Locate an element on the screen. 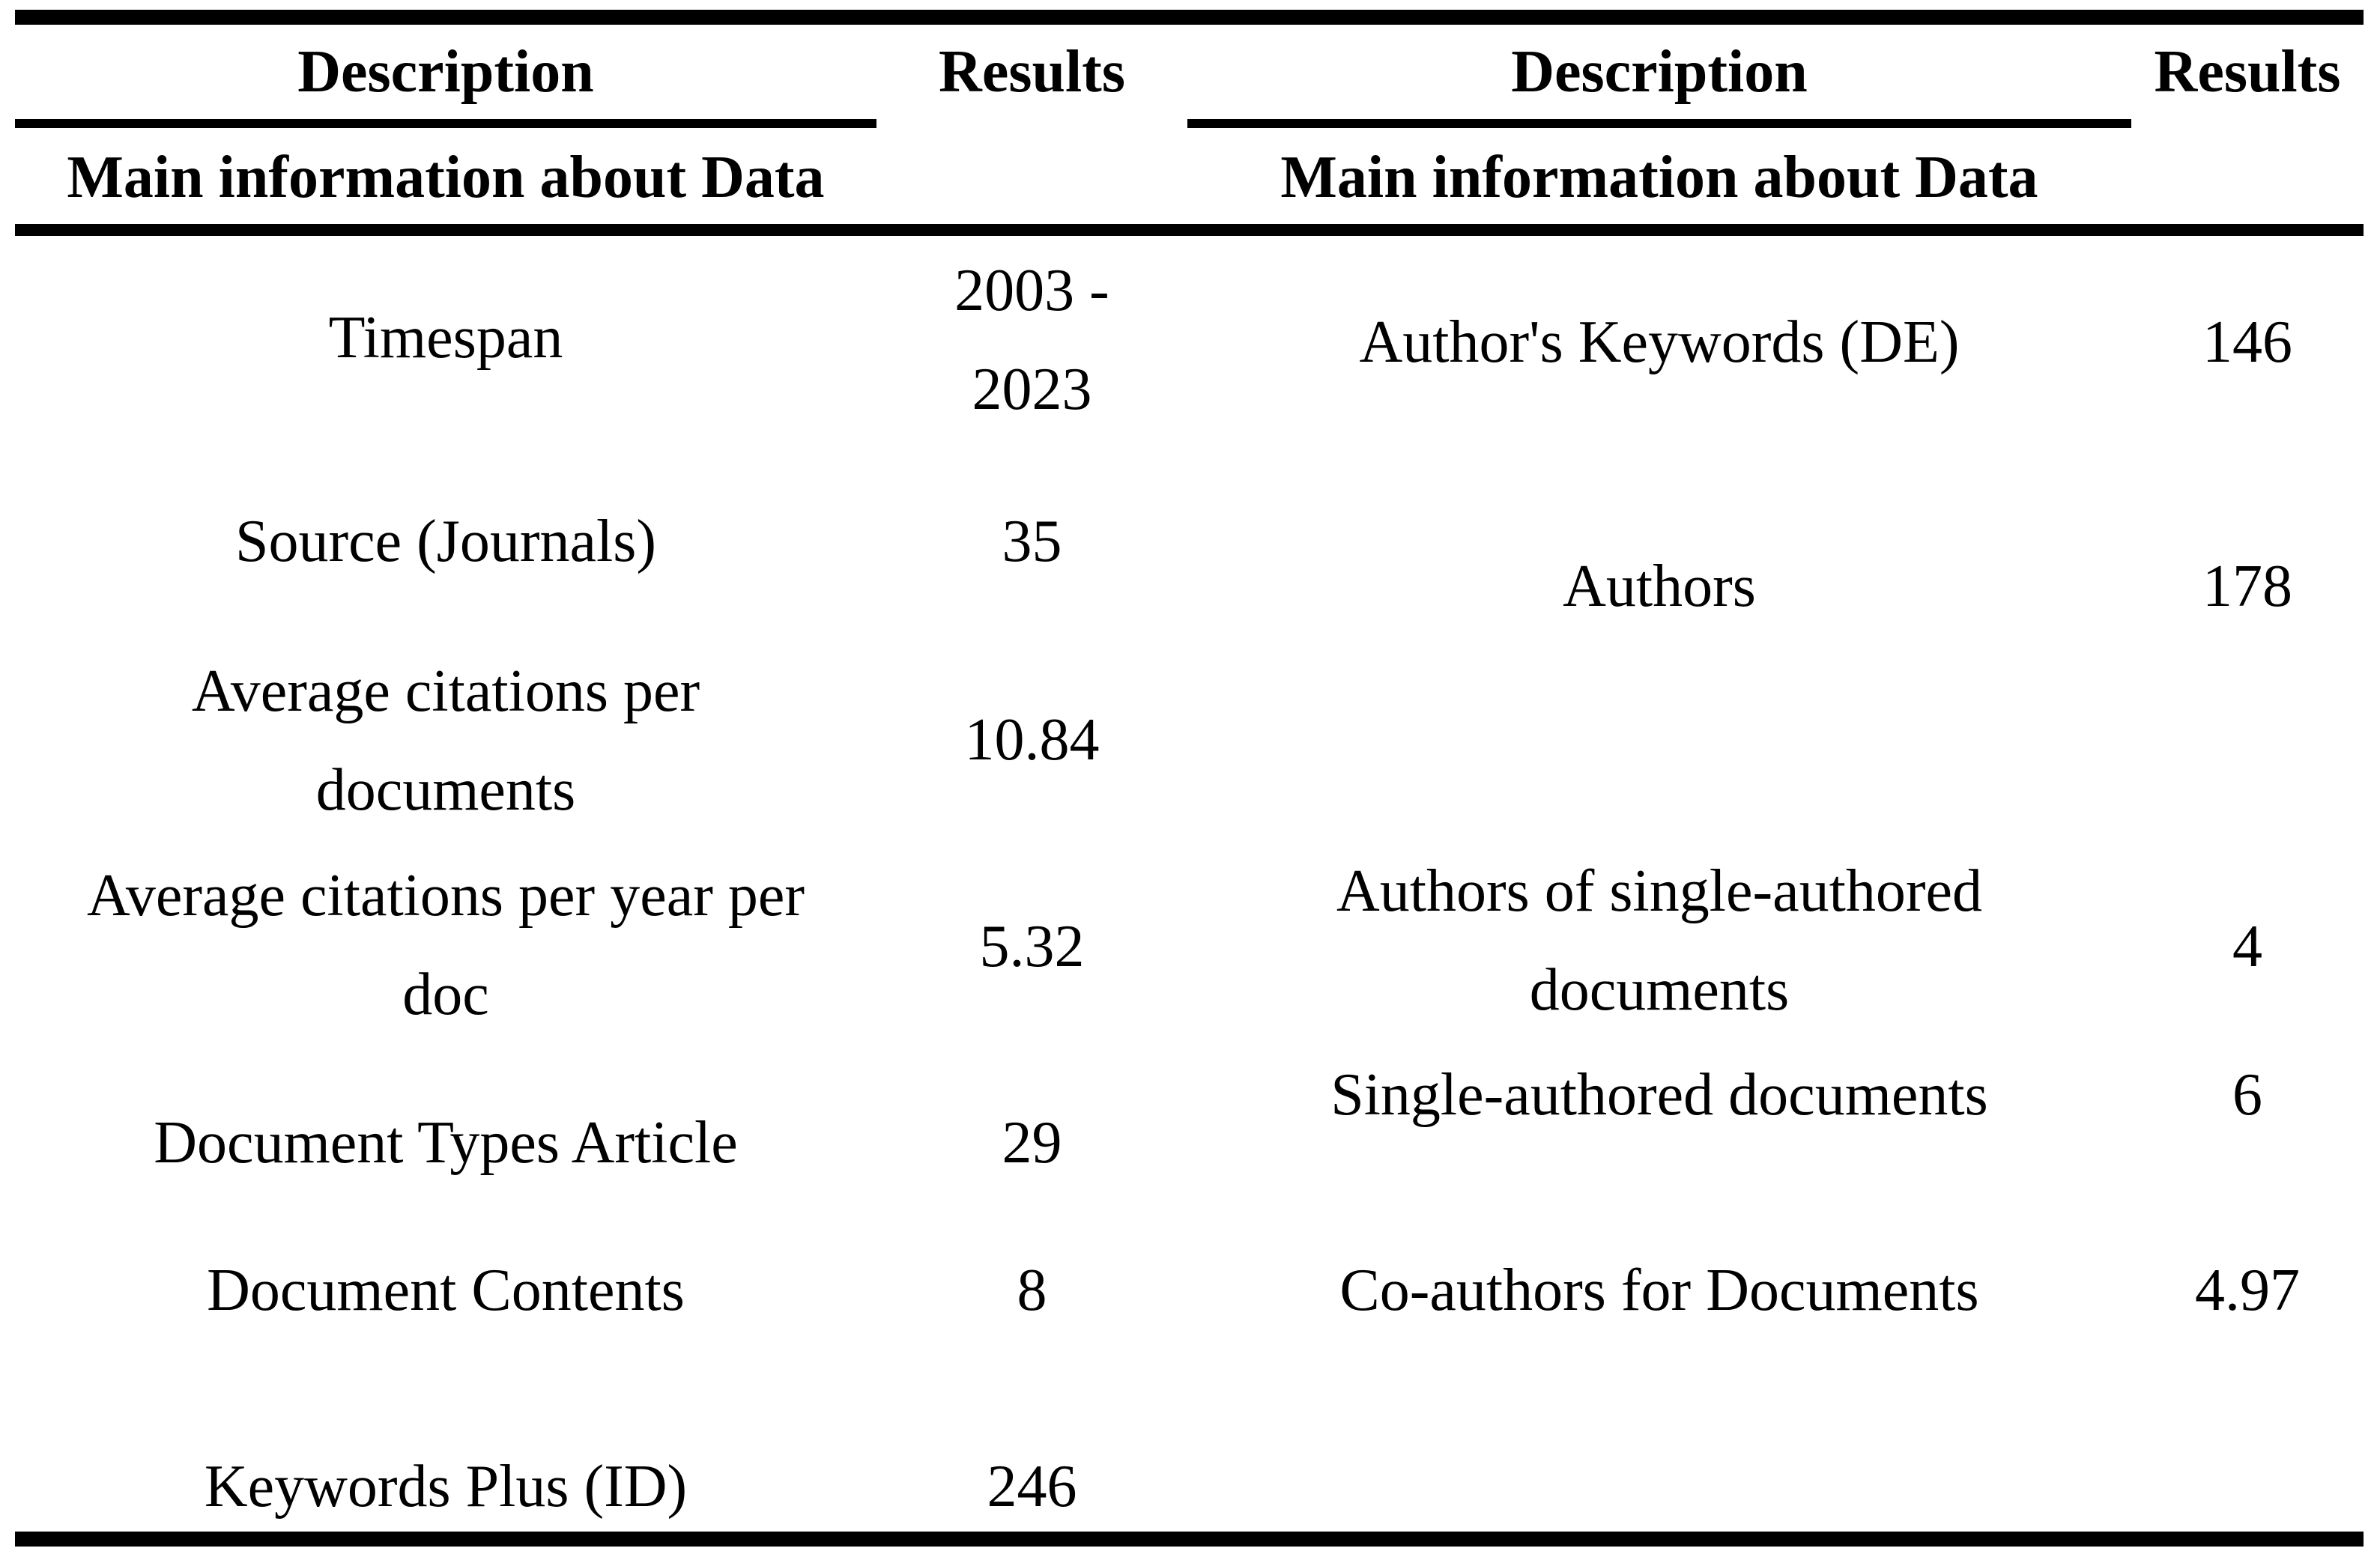 This screenshot has height=1566, width=2380. results-header-left: Results is located at coordinates (1032, 72).